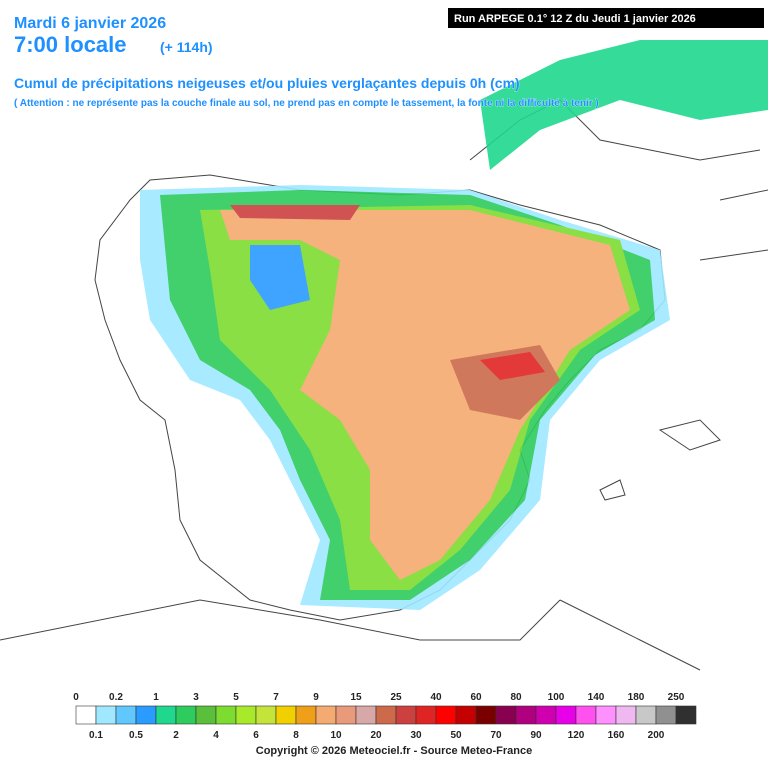 The width and height of the screenshot is (768, 768). I want to click on time-label: 7:00 locale, so click(70, 44).